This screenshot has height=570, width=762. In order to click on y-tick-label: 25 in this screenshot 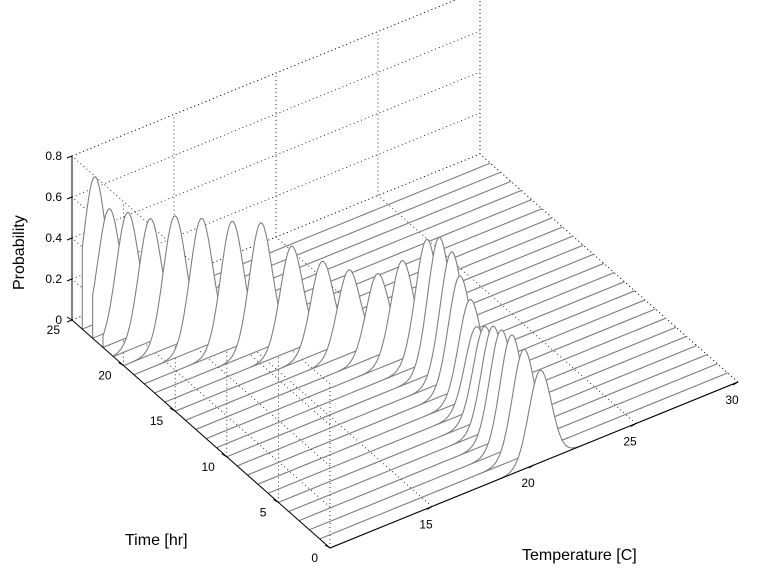, I will do `click(54, 330)`.